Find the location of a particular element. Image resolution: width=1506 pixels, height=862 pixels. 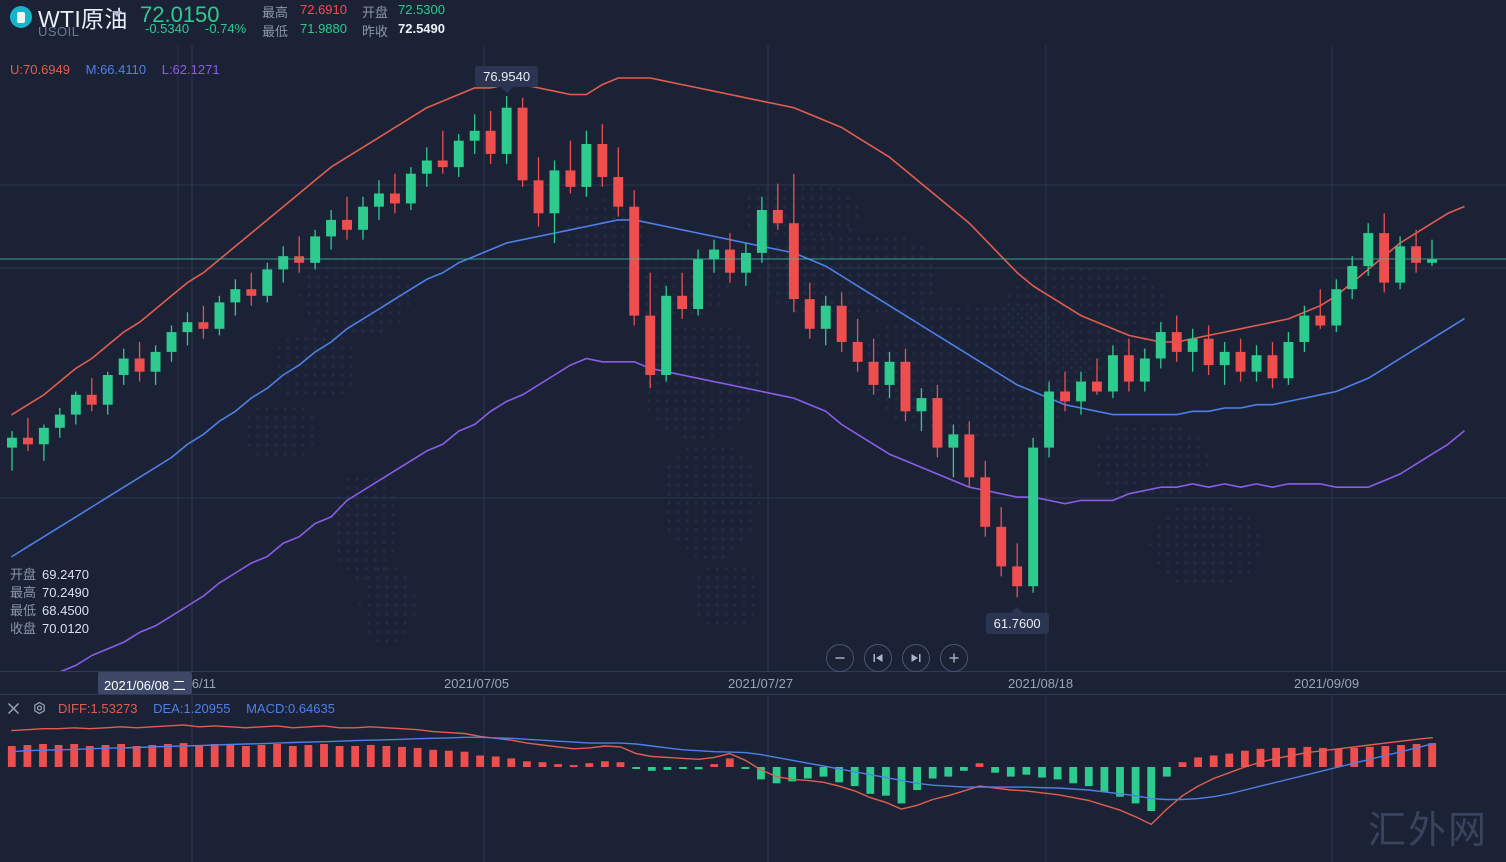

price-change: -0.5340 is located at coordinates (167, 28).